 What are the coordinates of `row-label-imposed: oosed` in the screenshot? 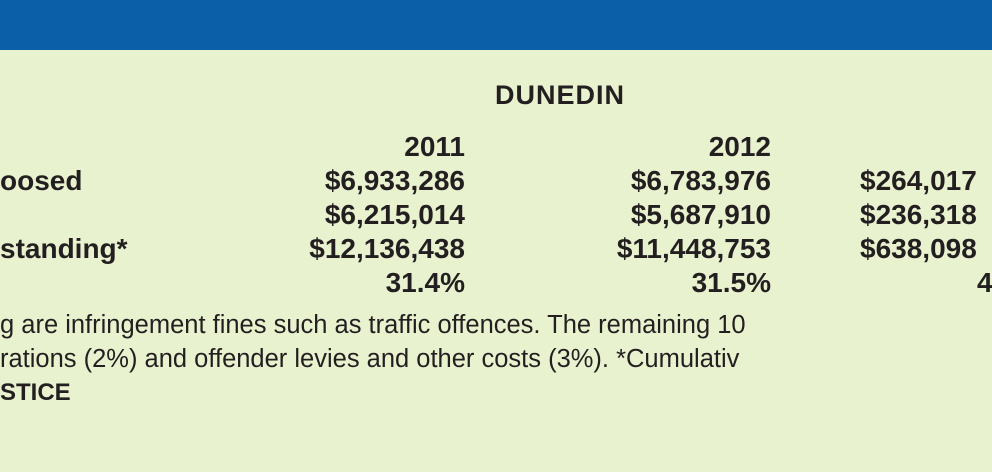 It's located at (41, 180).